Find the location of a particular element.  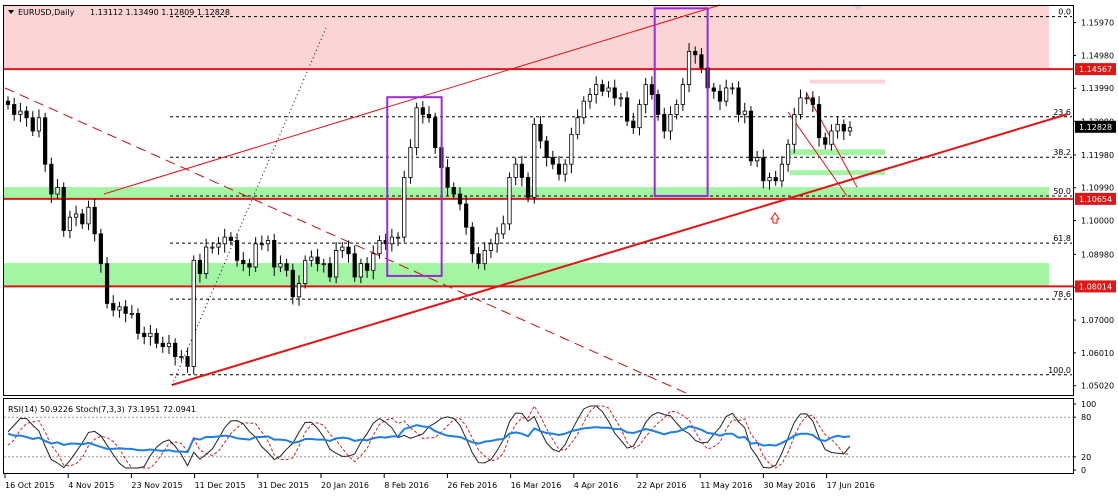

up-arrow-icon is located at coordinates (775, 218).